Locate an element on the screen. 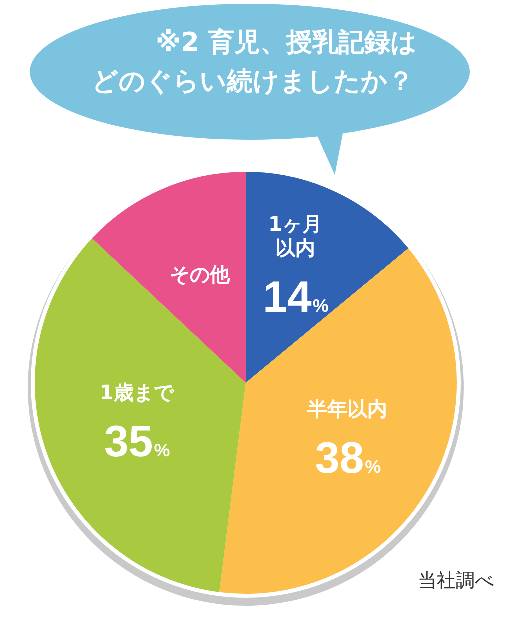 The image size is (528, 620). slice-label: 半年以内 is located at coordinates (347, 409).